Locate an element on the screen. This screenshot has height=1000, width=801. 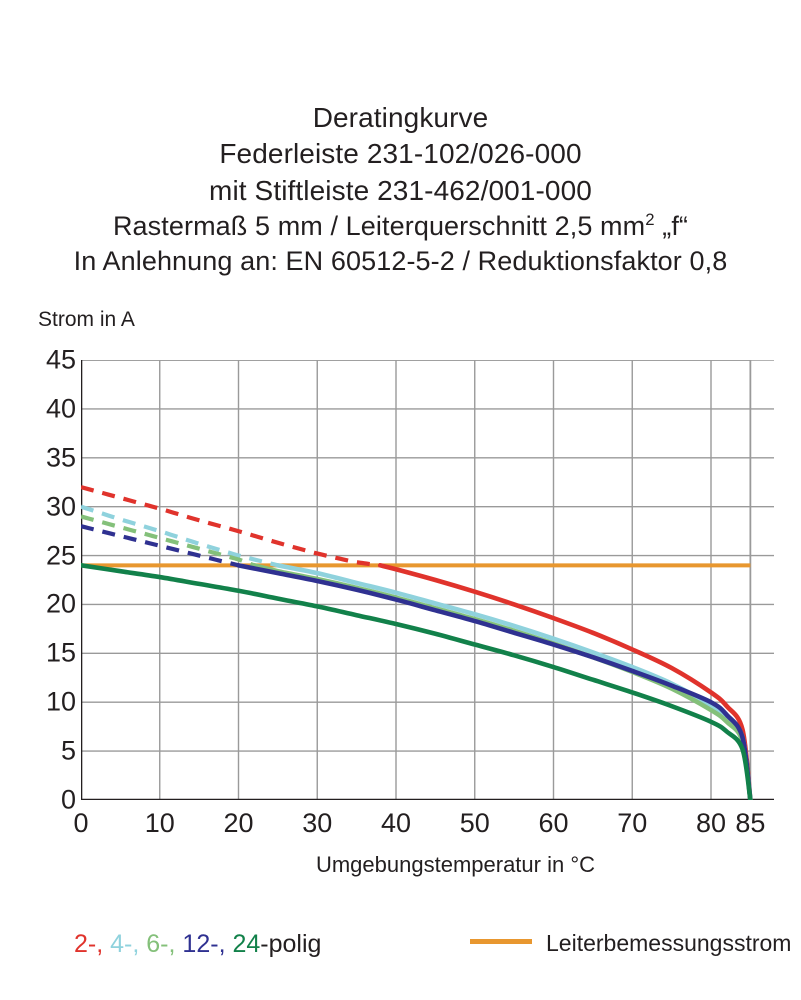
series-dashed-12-polig is located at coordinates (160, 546).